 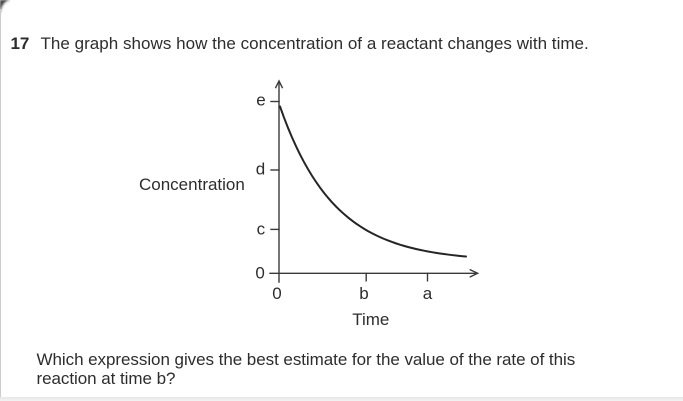 I want to click on svg-text: c, so click(x=261, y=228).